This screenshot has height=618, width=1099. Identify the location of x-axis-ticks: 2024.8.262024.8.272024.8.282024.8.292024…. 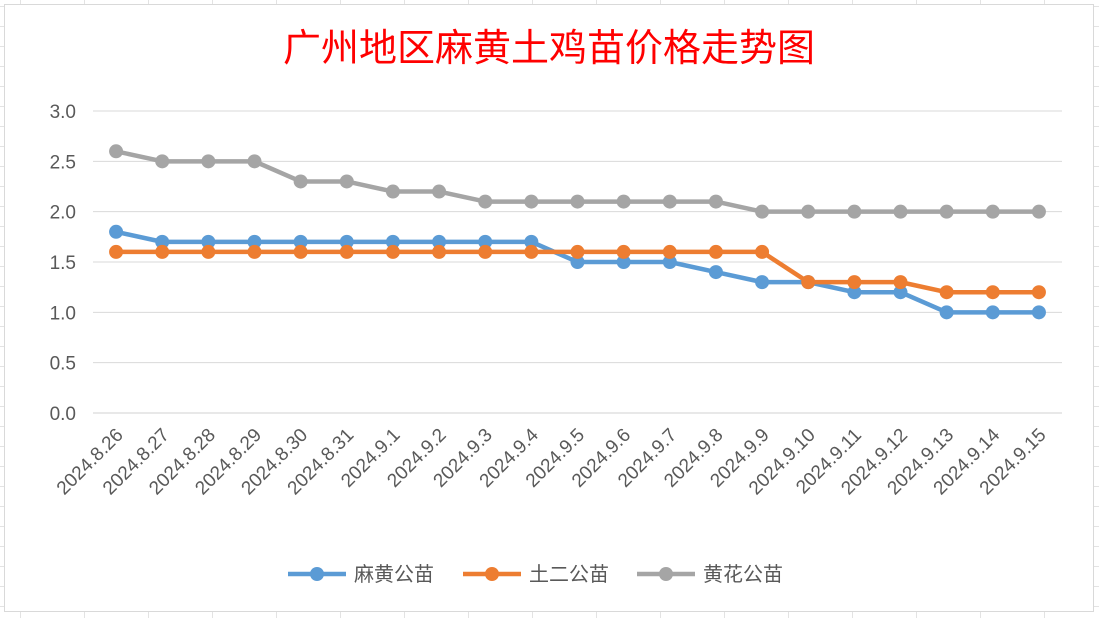
(551, 461).